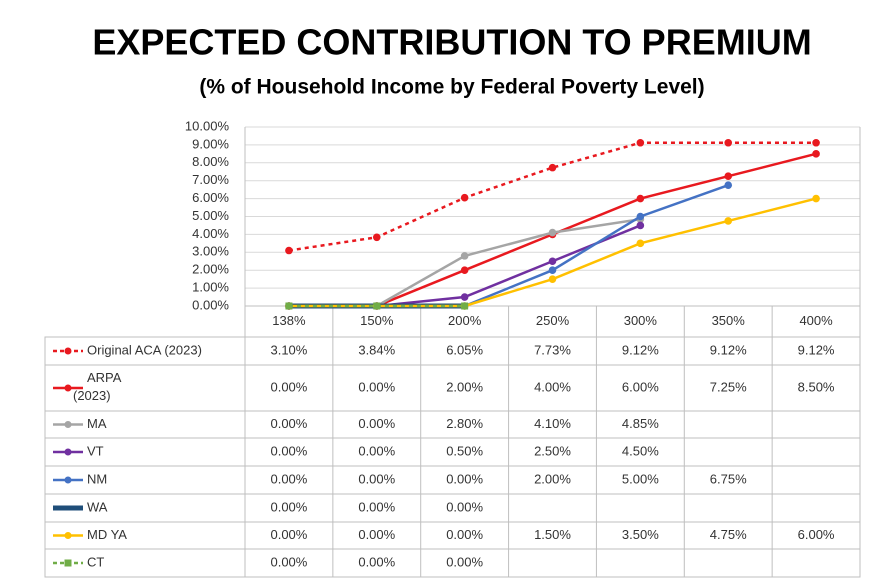  What do you see at coordinates (210, 215) in the screenshot?
I see `y-tick-label: 5.00%` at bounding box center [210, 215].